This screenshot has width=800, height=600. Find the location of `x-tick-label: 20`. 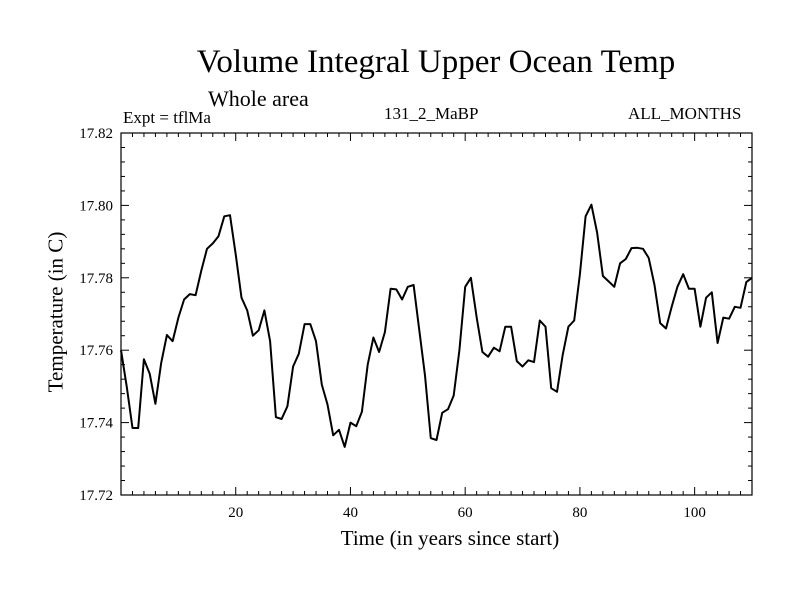

x-tick-label: 20 is located at coordinates (235, 513).